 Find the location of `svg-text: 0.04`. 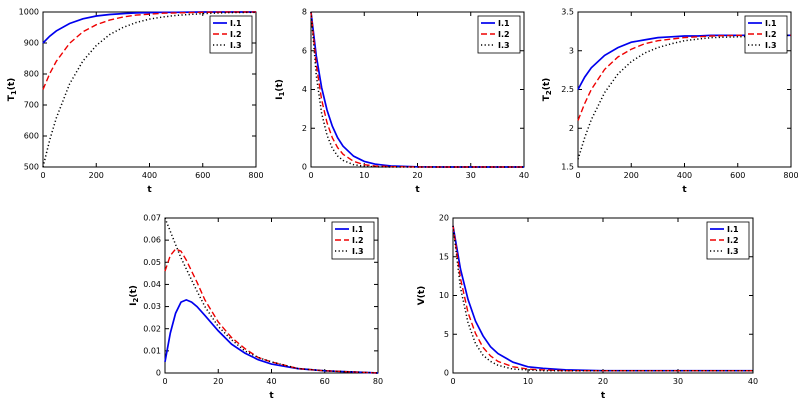

svg-text: 0.04 is located at coordinates (152, 284).